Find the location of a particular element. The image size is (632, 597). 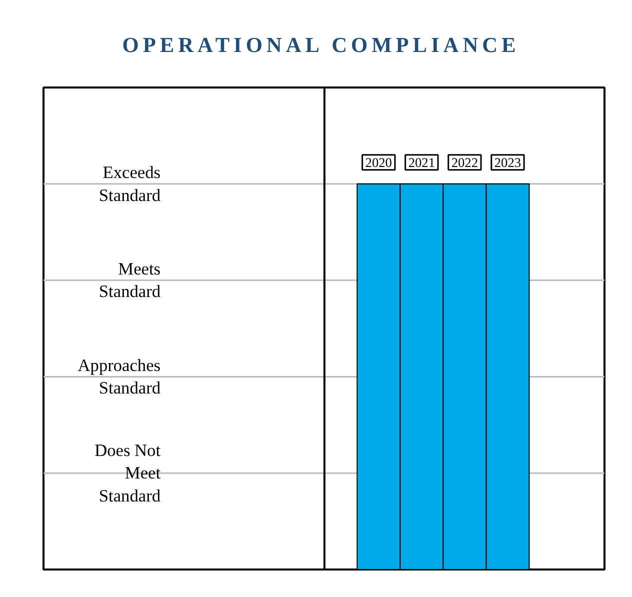

x-tick-label: 2022 is located at coordinates (464, 162).